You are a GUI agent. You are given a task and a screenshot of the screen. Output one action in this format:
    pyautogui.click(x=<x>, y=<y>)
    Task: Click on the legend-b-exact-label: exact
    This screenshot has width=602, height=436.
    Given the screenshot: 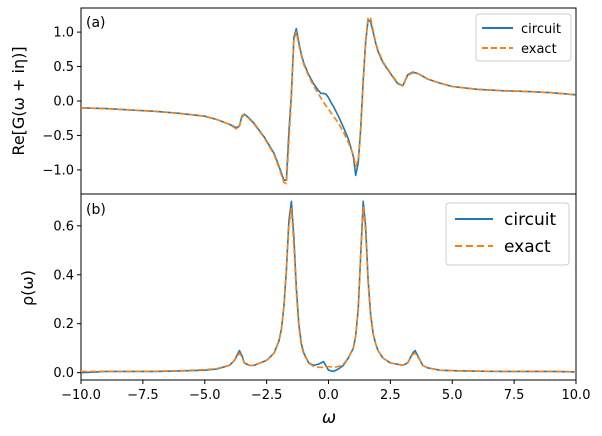 What is the action you would take?
    pyautogui.click(x=527, y=247)
    